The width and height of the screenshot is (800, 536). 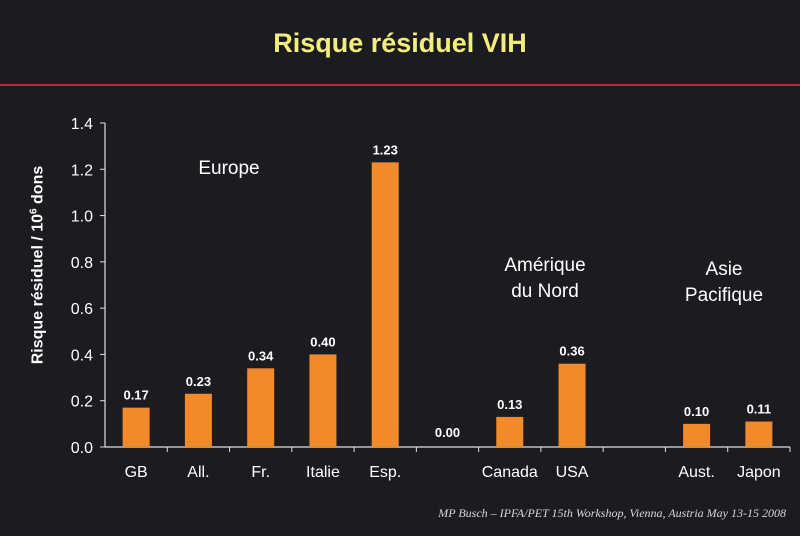 What do you see at coordinates (724, 295) in the screenshot?
I see `region-annotation: Pacifique` at bounding box center [724, 295].